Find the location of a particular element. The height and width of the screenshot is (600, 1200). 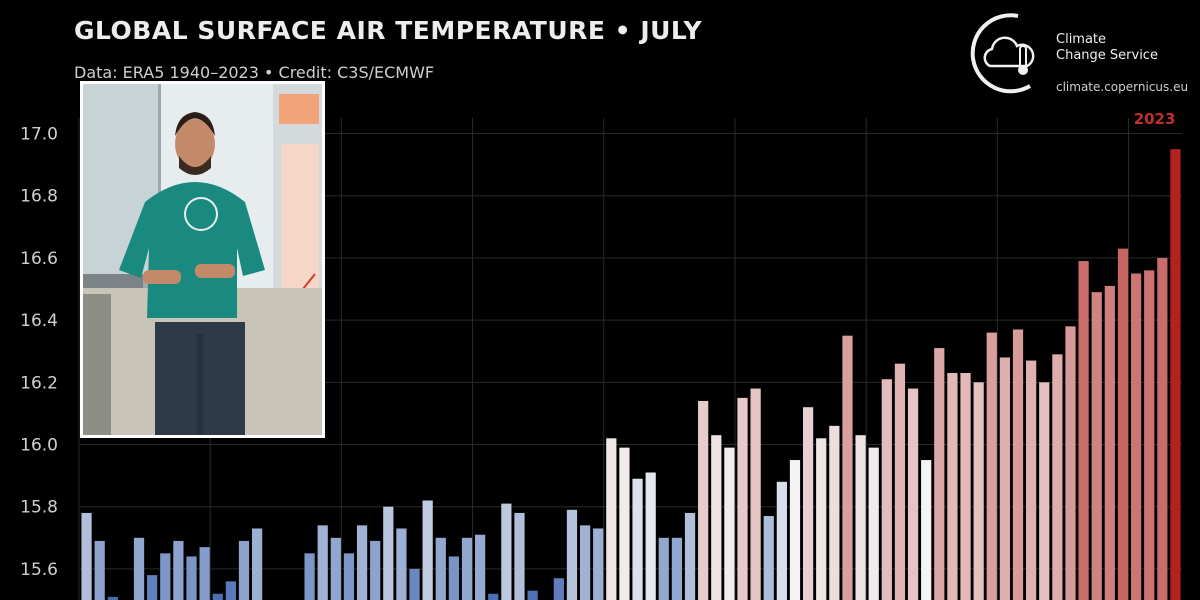

bar-2005 is located at coordinates (939, 474).